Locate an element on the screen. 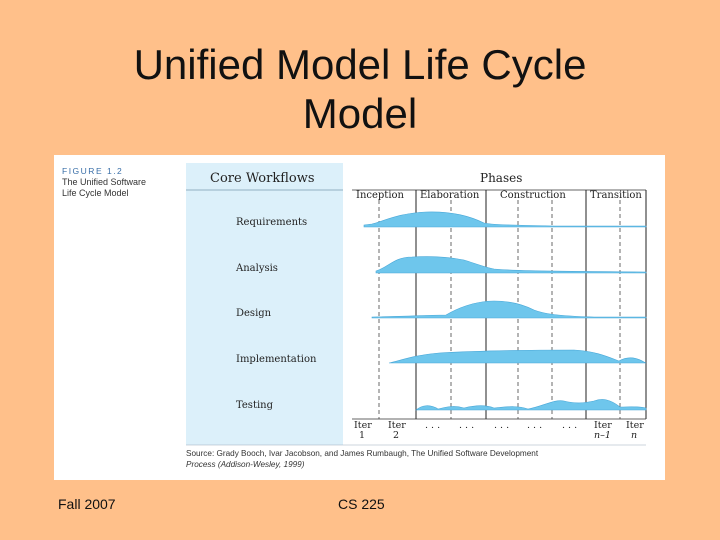 The image size is (720, 540). effort-waves is located at coordinates (505, 311).